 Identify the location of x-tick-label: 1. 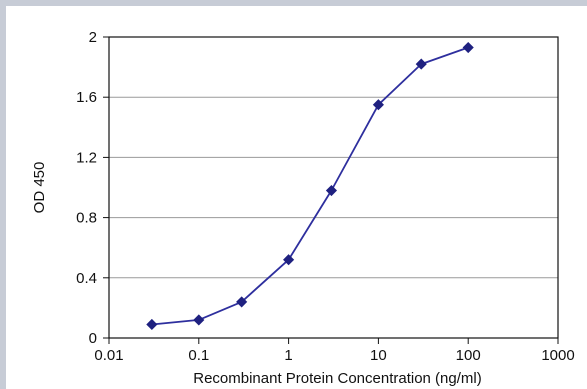
(288, 355).